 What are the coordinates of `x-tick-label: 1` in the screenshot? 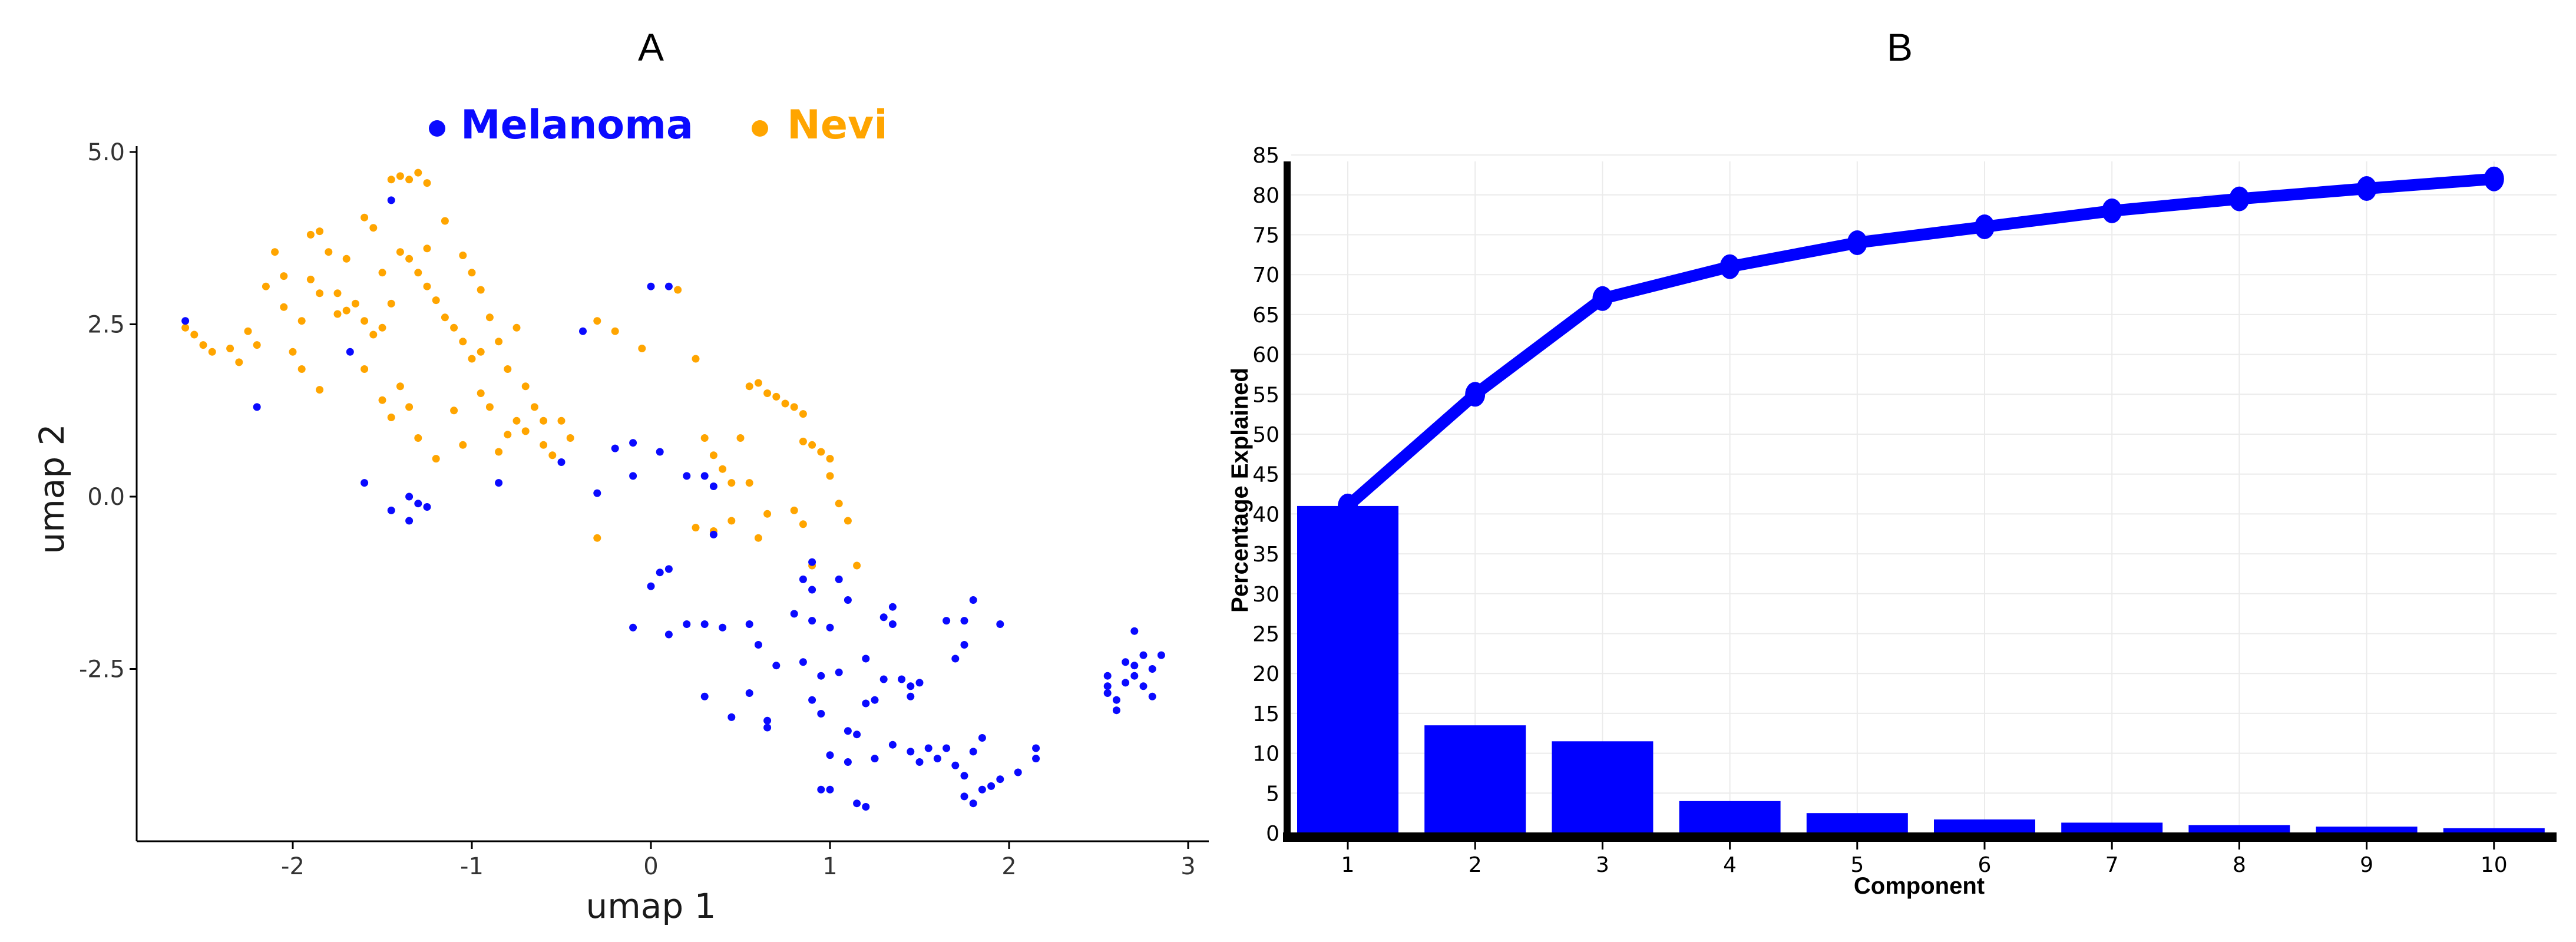 It's located at (829, 866).